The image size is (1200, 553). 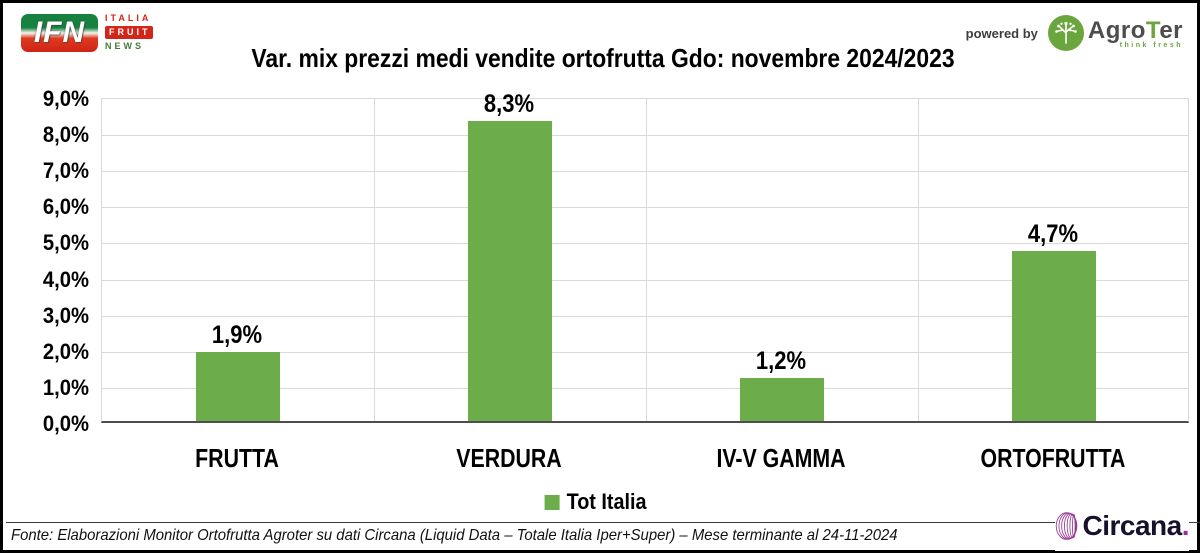 I want to click on ifn-logo: IFN ITALIA FRUIT NEWS, so click(x=87, y=32).